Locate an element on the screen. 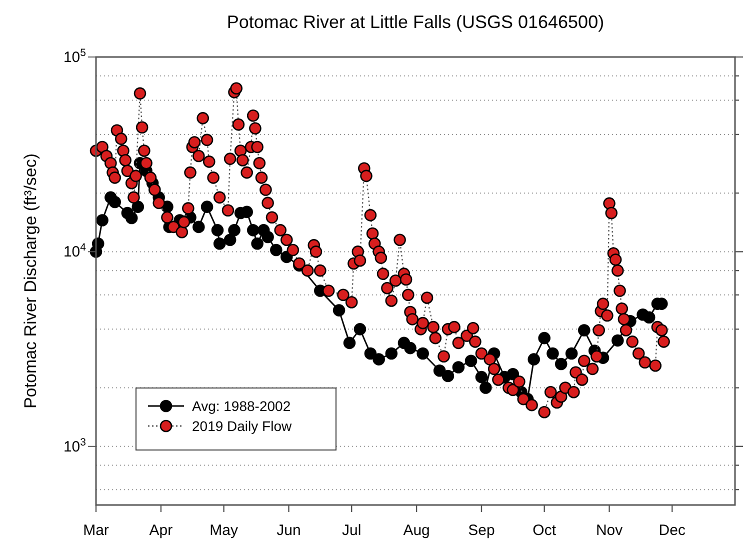  x-tick-label: Nov is located at coordinates (610, 530).